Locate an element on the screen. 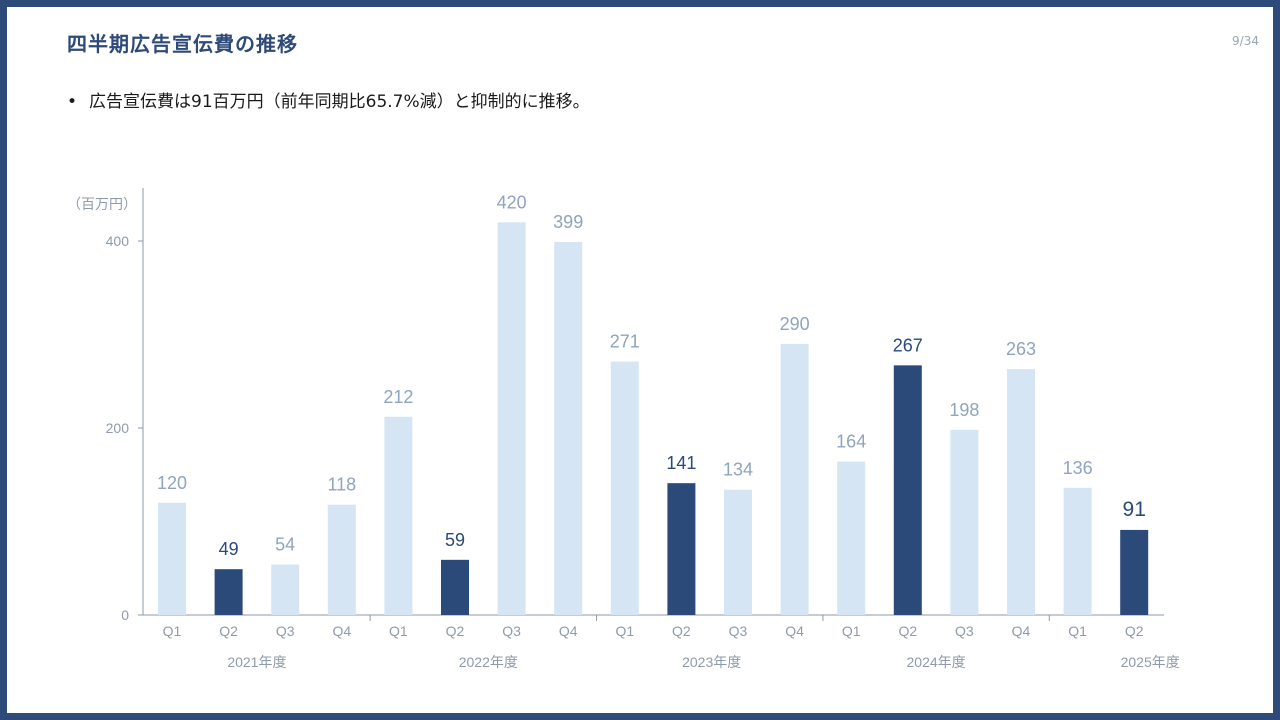  bar-value-label: 120 is located at coordinates (172, 483).